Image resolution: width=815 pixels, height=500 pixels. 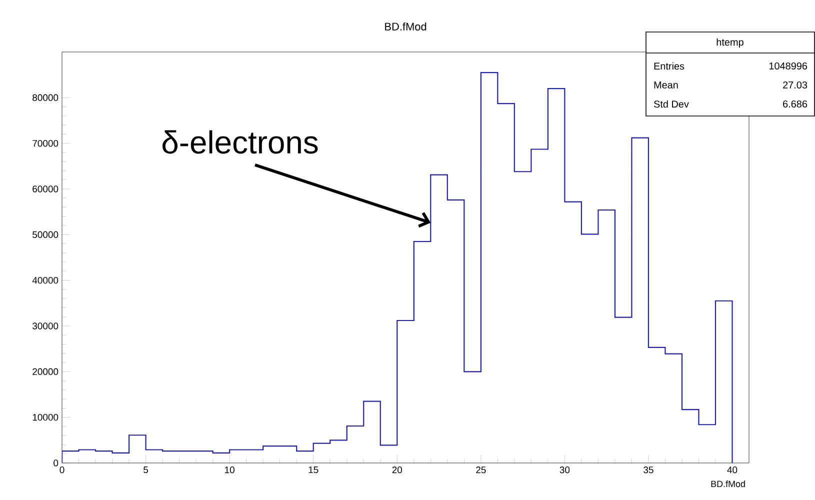 I want to click on text: 1048996, so click(x=788, y=66).